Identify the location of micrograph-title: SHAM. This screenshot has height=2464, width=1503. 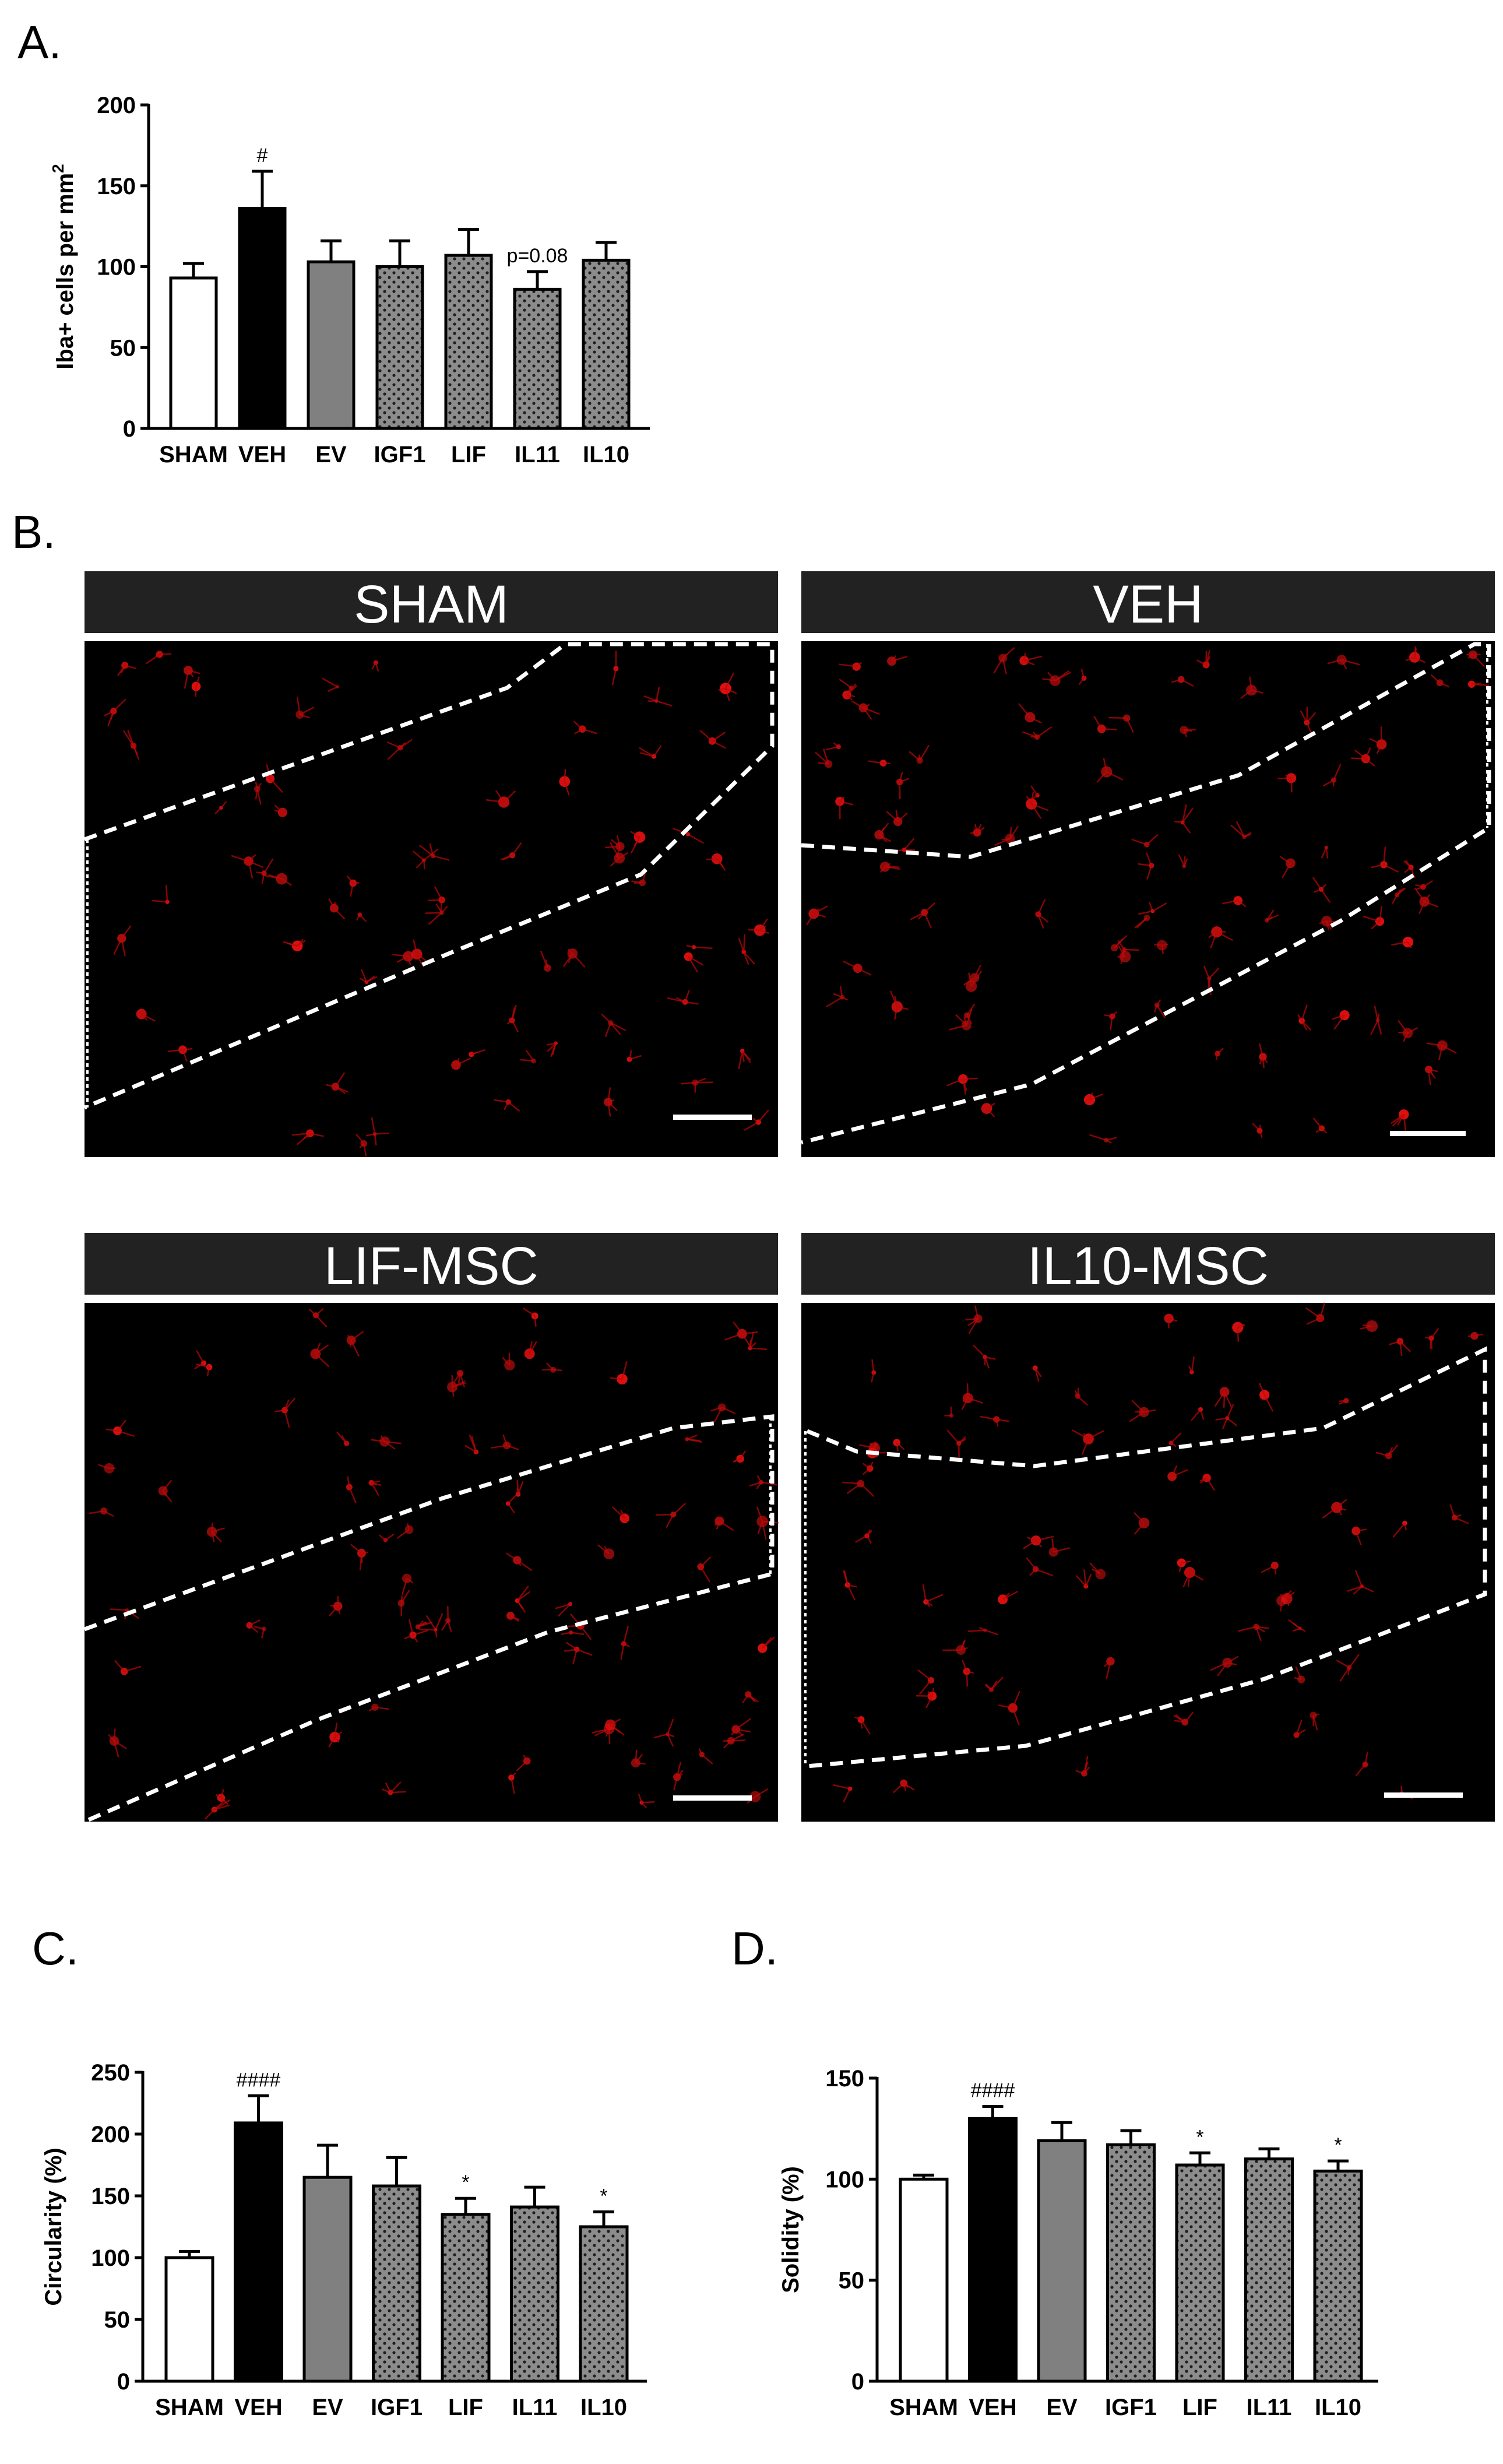
(431, 604).